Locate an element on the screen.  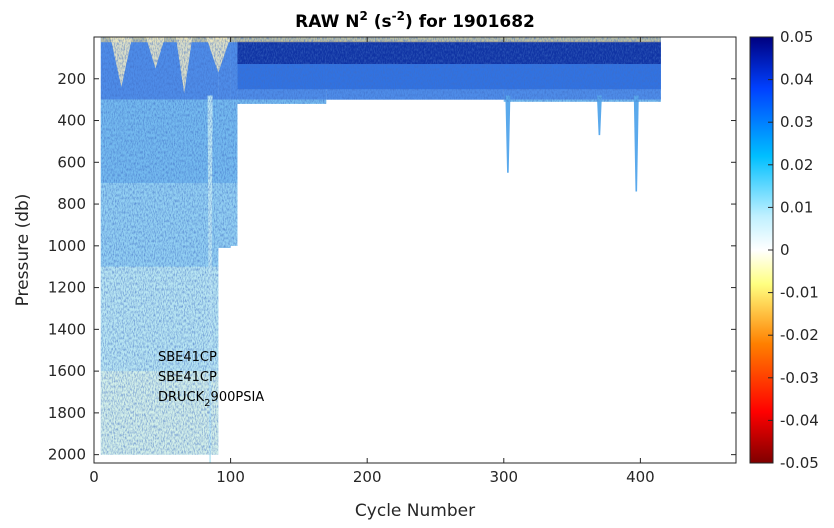
colorbar-tick-label-7: -0.02 is located at coordinates (799, 335).